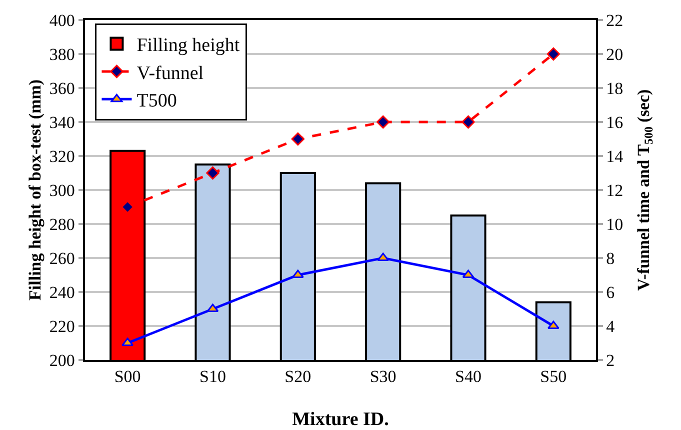 The image size is (681, 430). I want to click on x-tick-label: S30, so click(383, 376).